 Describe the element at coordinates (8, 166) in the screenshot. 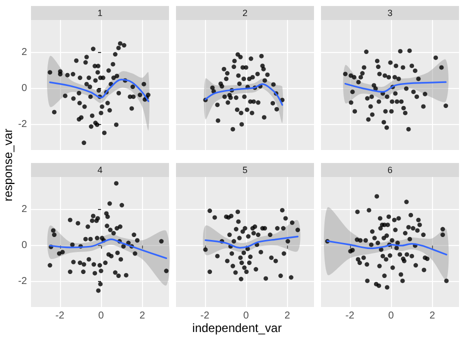

I see `y-axis-title: response_var` at that location.